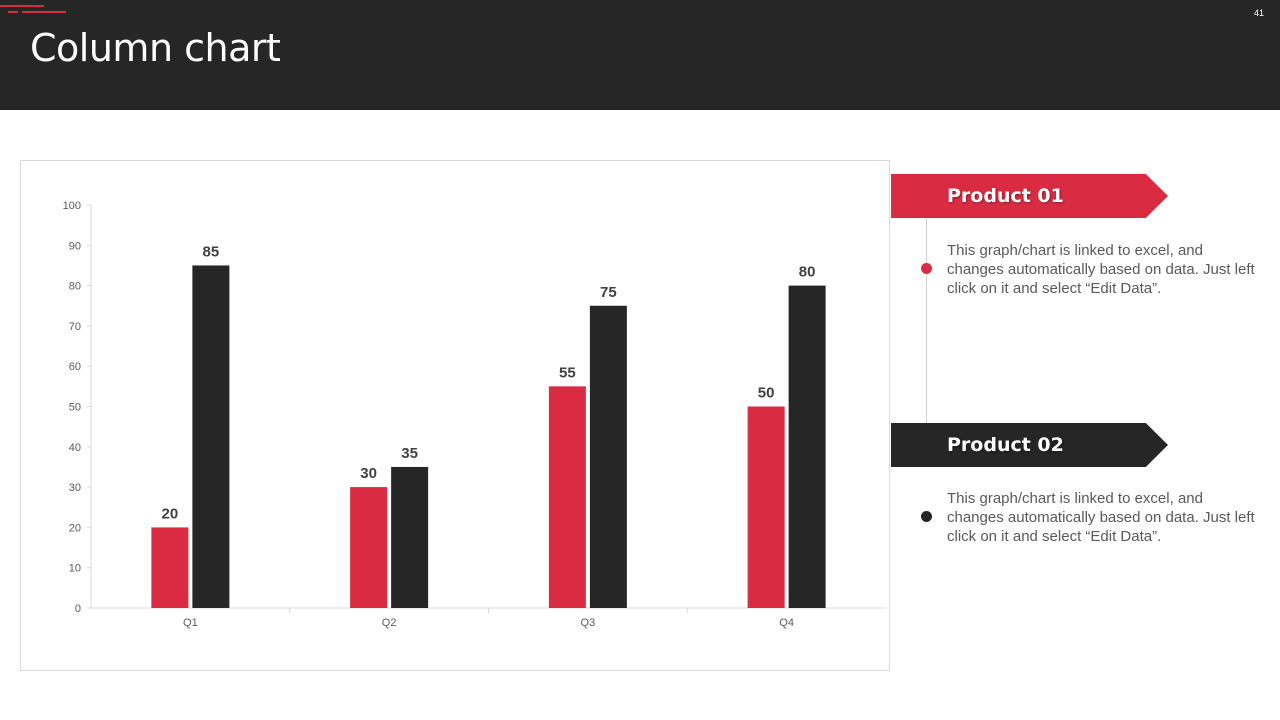 This screenshot has width=1280, height=720. Describe the element at coordinates (1258, 13) in the screenshot. I see `page-number: 41` at that location.